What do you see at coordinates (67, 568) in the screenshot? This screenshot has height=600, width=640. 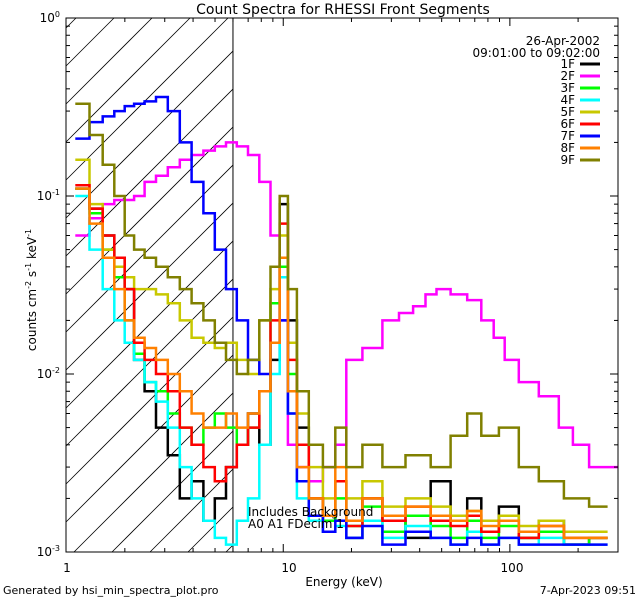 I see `x-tick-label-1: 1` at bounding box center [67, 568].